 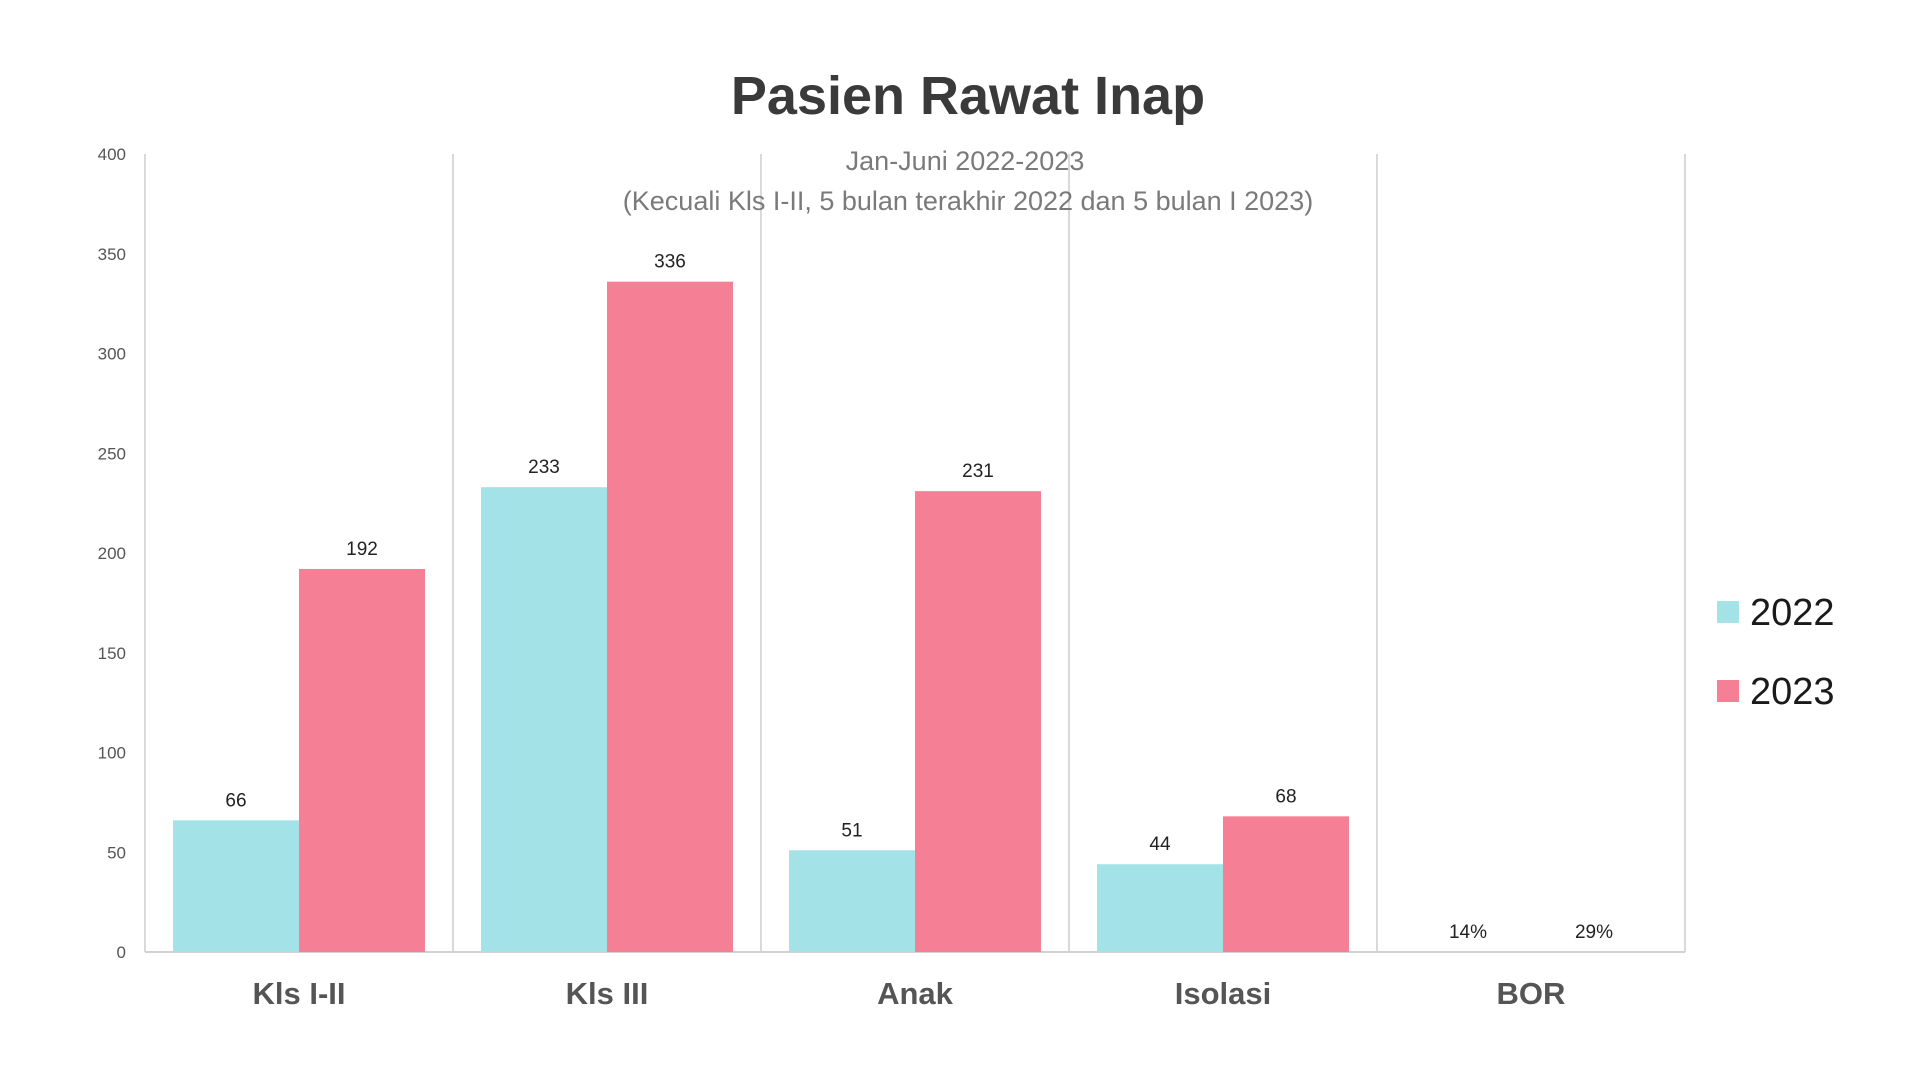 What do you see at coordinates (1594, 932) in the screenshot?
I see `data-label: 29%` at bounding box center [1594, 932].